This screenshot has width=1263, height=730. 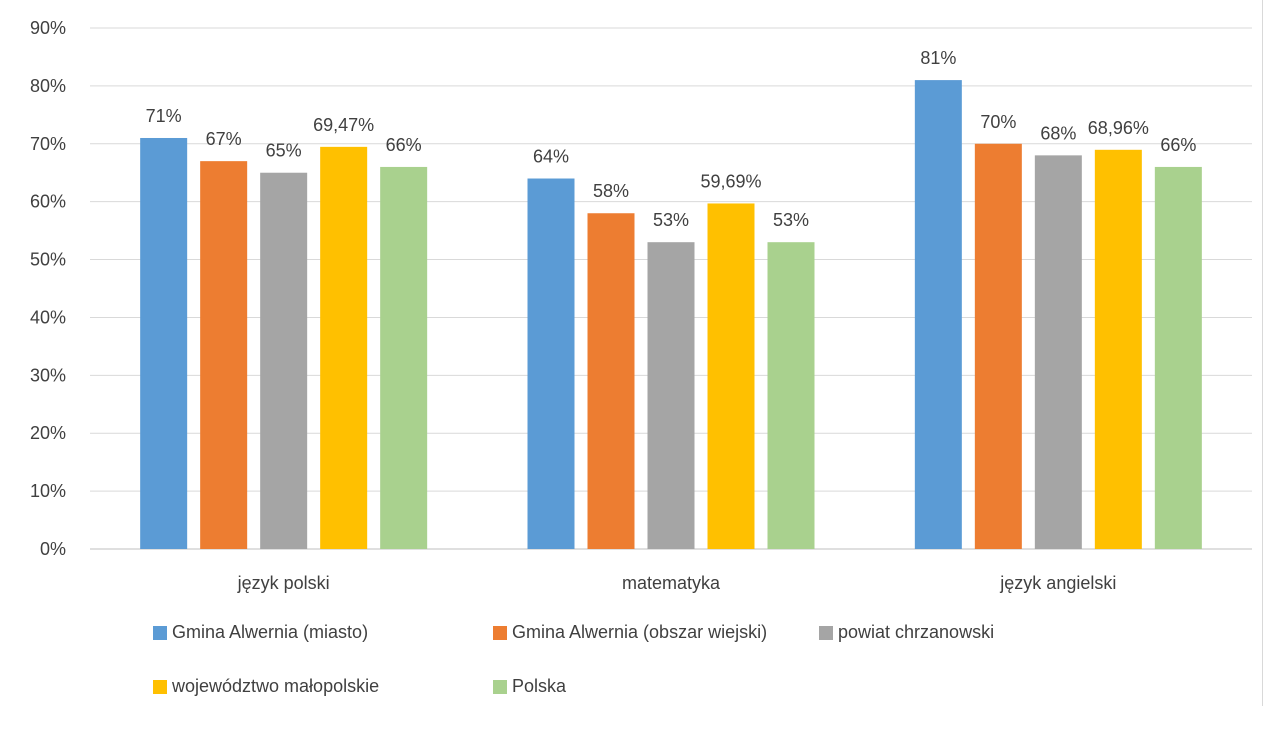 What do you see at coordinates (164, 116) in the screenshot?
I see `data-label: 71%` at bounding box center [164, 116].